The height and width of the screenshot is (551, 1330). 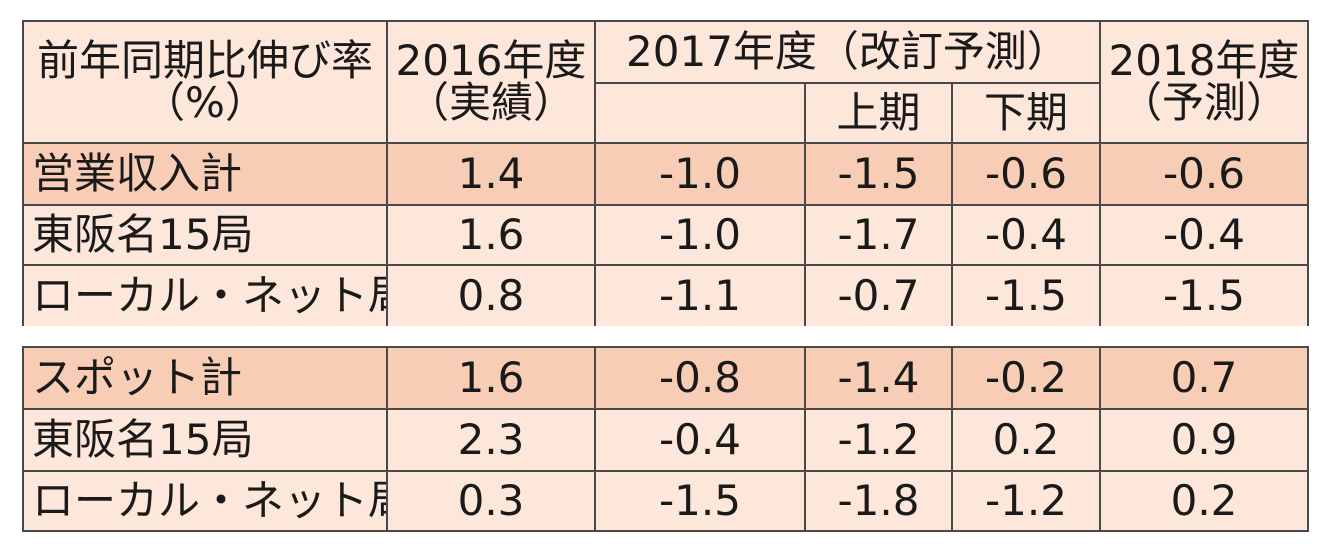 What do you see at coordinates (878, 378) in the screenshot?
I see `cell-2017-h1: -1.4` at bounding box center [878, 378].